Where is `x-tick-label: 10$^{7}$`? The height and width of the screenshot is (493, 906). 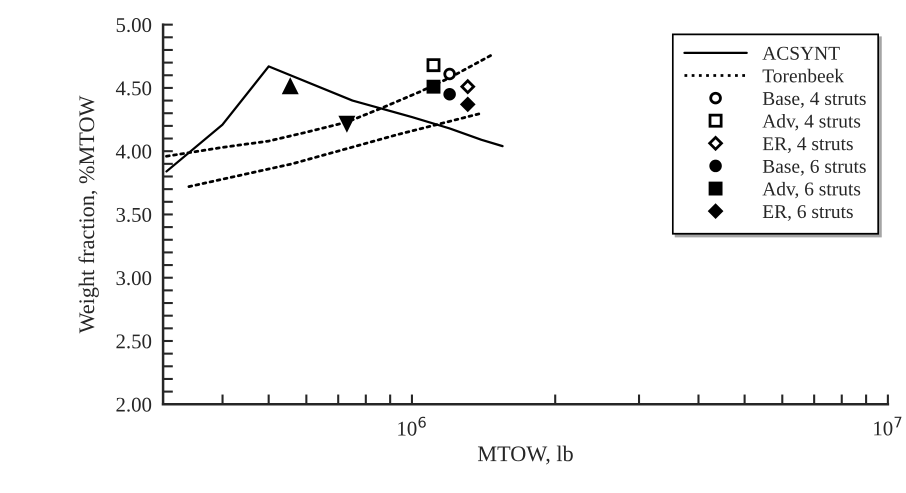 x-tick-label: 10$^{7}$ is located at coordinates (888, 426).